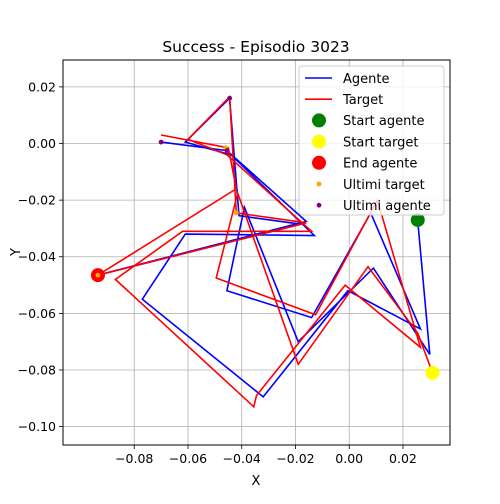 The image size is (500, 504). What do you see at coordinates (403, 458) in the screenshot?
I see `x-tick-label: 0.02` at bounding box center [403, 458].